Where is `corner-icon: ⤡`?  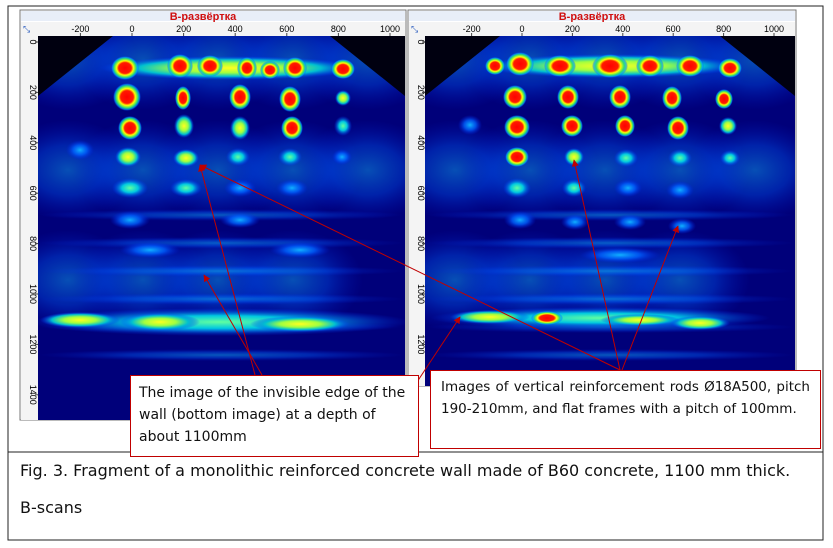 corner-icon: ⤡ is located at coordinates (26, 30).